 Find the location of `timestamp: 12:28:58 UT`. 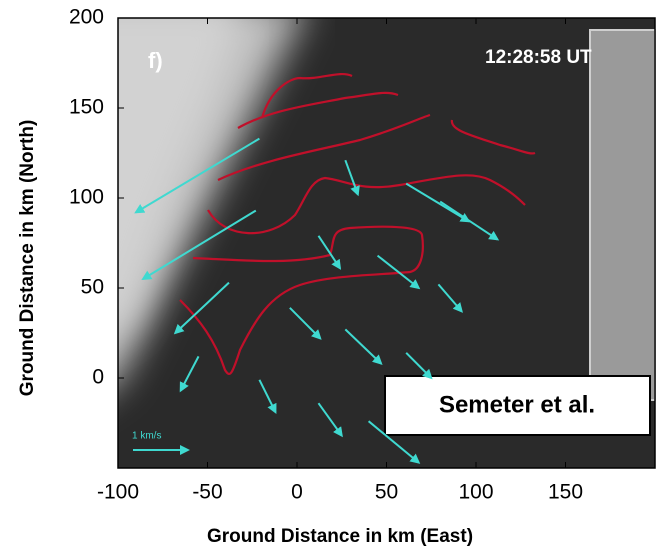

timestamp: 12:28:58 UT is located at coordinates (538, 57).